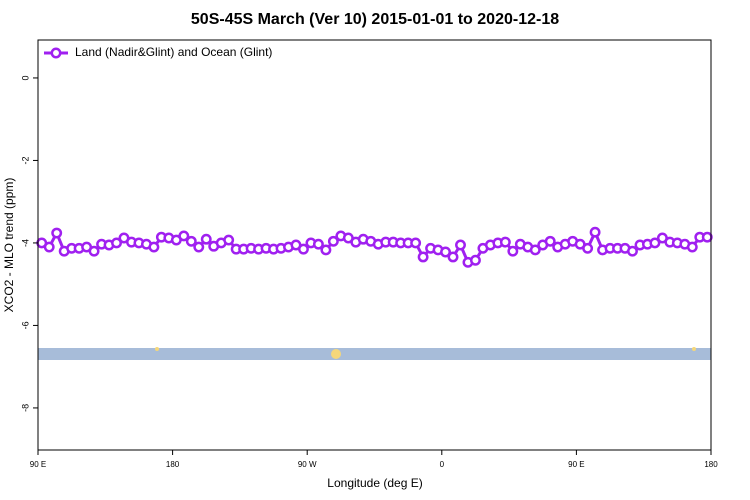 The image size is (750, 500). I want to click on y-tick-label: -2, so click(25, 160).